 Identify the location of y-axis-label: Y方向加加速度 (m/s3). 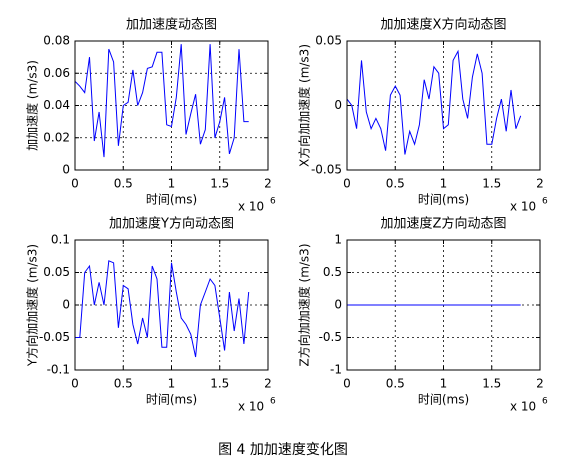
(32, 305).